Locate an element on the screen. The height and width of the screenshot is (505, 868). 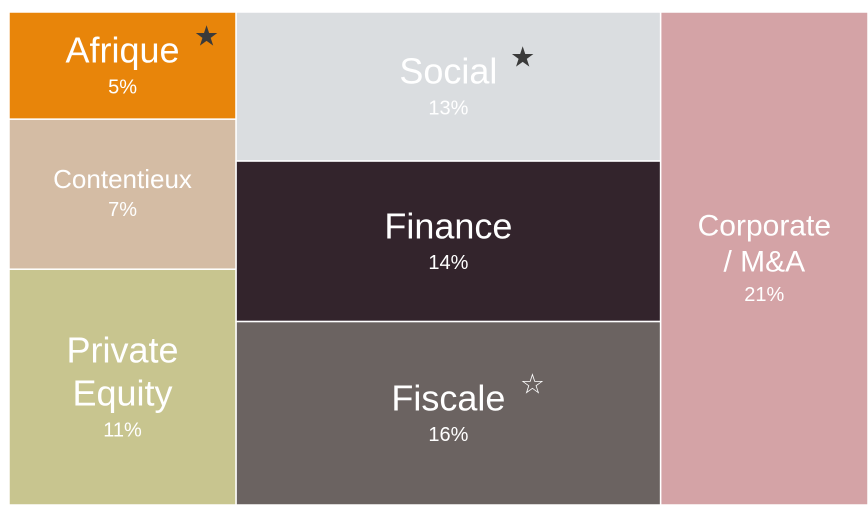
tile-label-line: Social is located at coordinates (448, 70).